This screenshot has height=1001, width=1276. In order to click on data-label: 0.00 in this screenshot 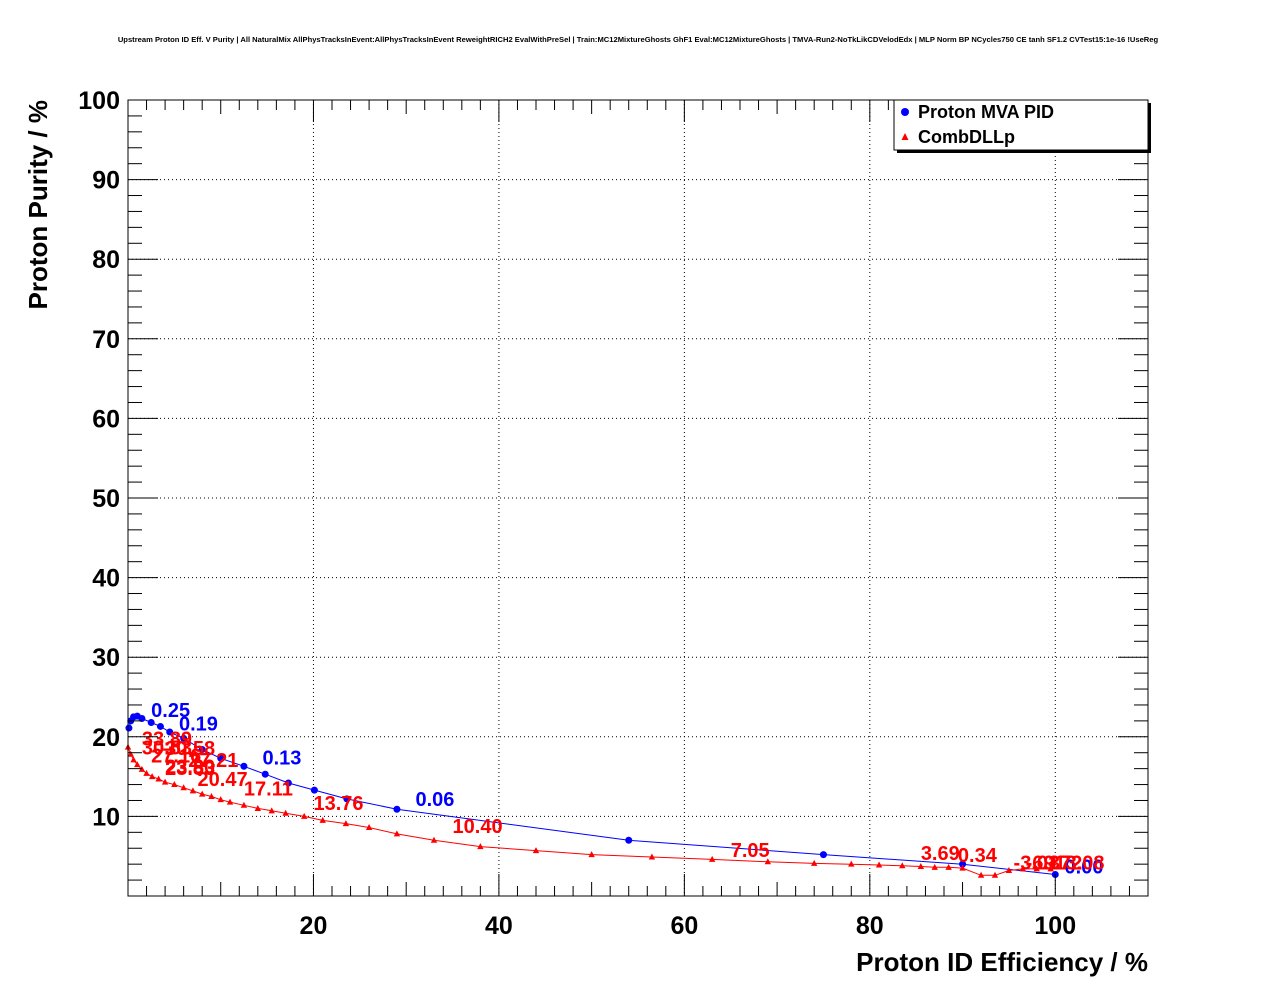, I will do `click(1084, 868)`.